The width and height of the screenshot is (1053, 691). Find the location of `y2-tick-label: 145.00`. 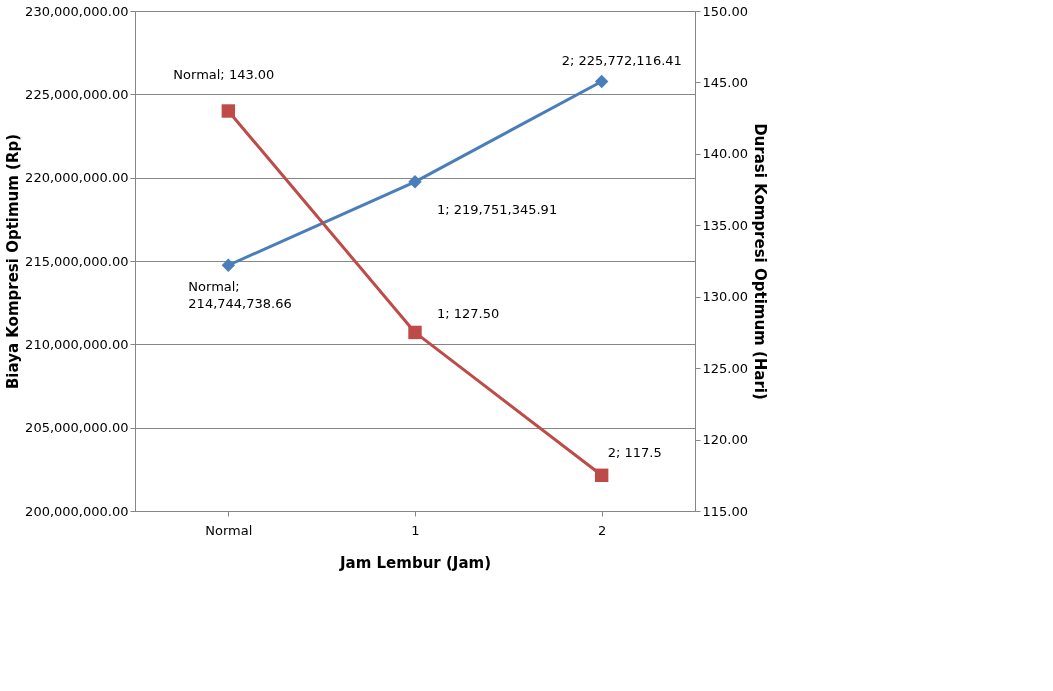

y2-tick-label: 145.00 is located at coordinates (725, 82).